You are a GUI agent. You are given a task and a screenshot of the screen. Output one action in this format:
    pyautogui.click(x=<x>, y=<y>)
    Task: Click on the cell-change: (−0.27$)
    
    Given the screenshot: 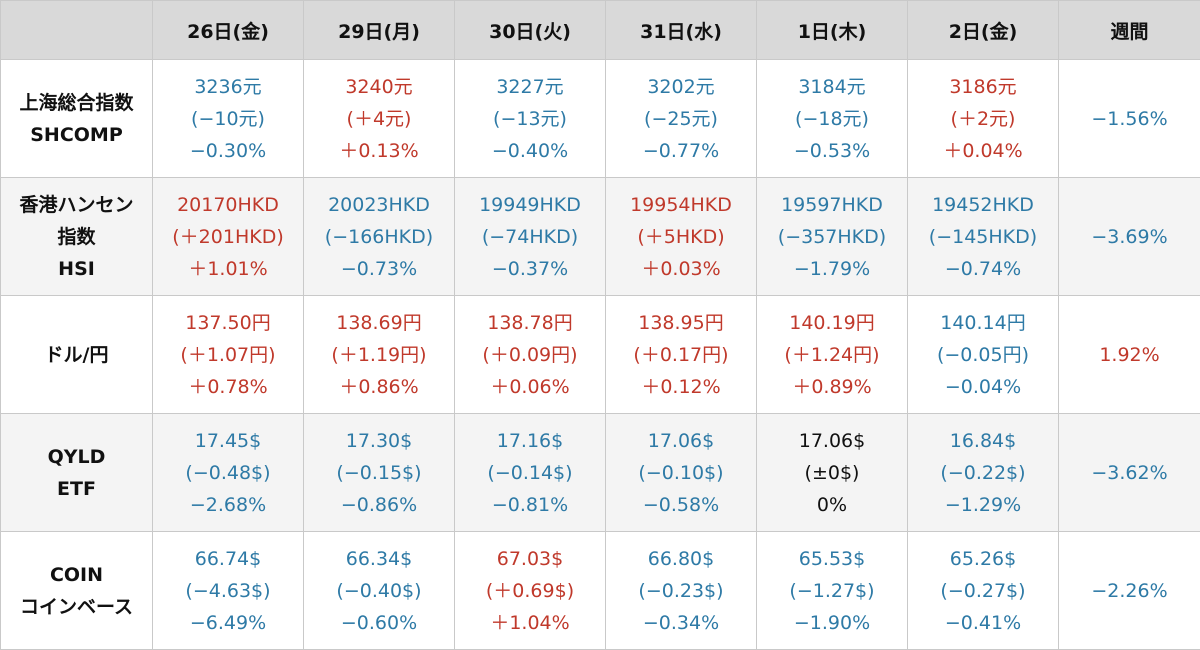 What is the action you would take?
    pyautogui.click(x=983, y=590)
    